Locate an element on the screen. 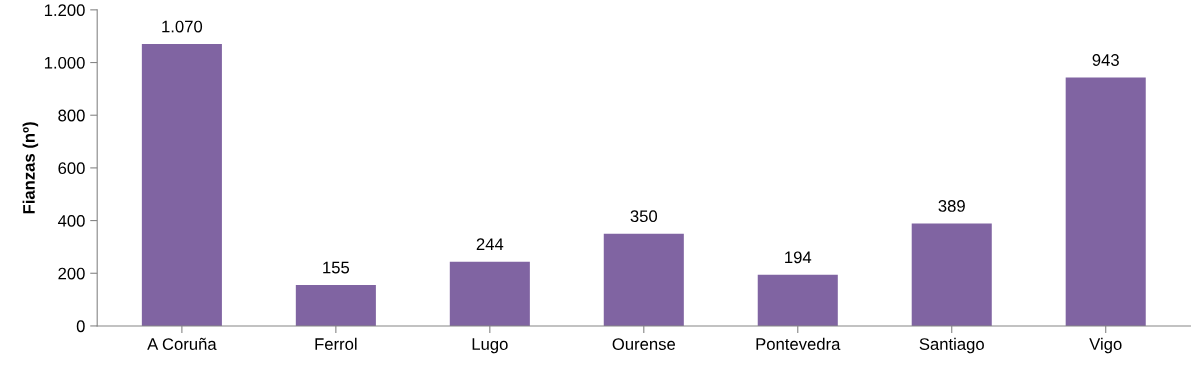  y-tick-label: 0 is located at coordinates (80, 326).